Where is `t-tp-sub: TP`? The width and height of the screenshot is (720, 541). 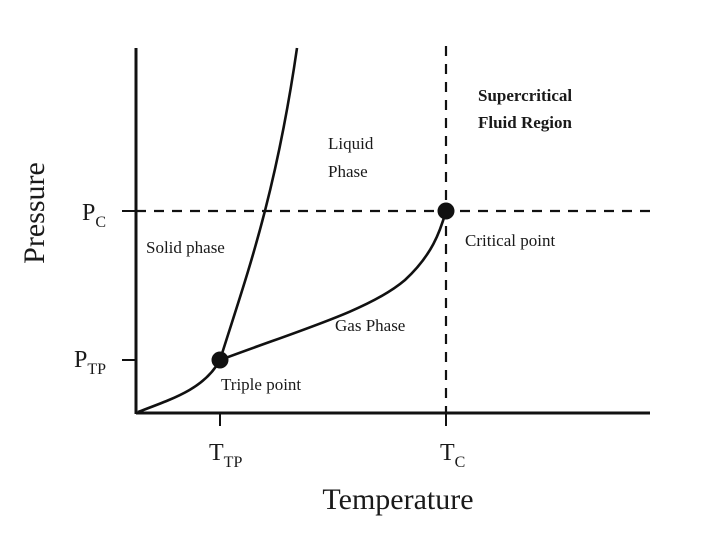 t-tp-sub: TP is located at coordinates (233, 462).